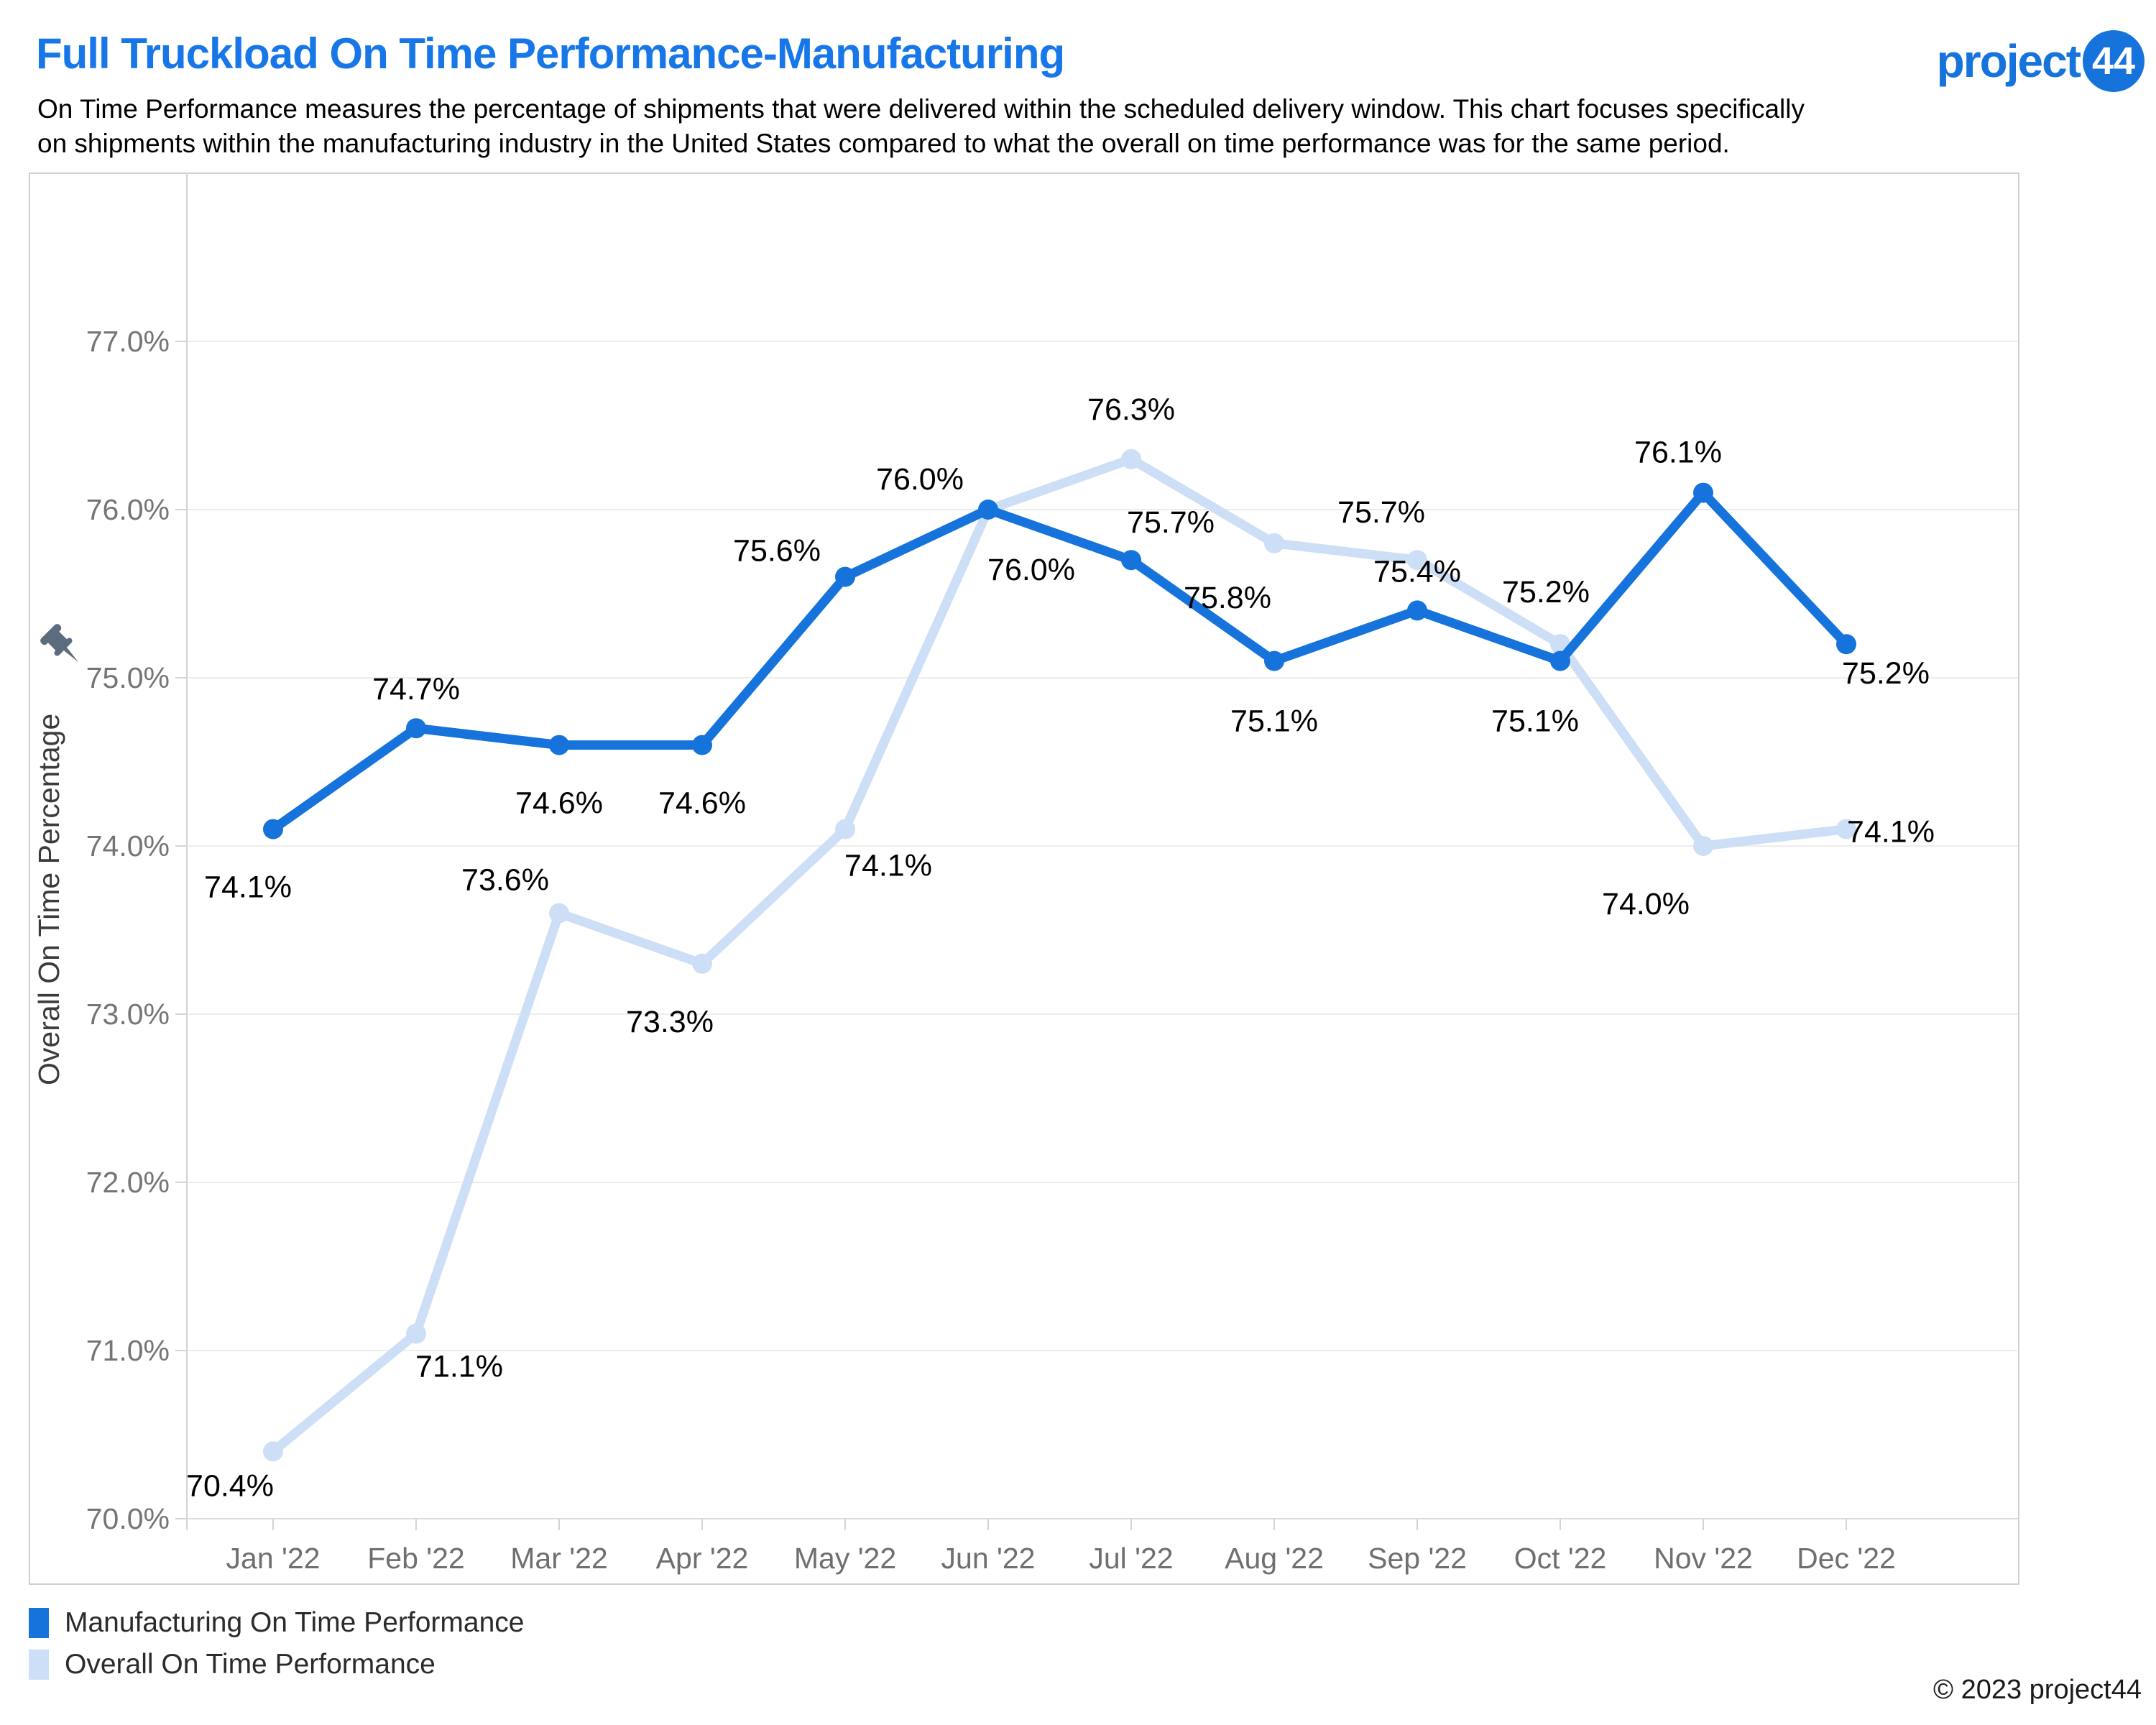  I want to click on data-label: 75.8%, so click(1227, 598).